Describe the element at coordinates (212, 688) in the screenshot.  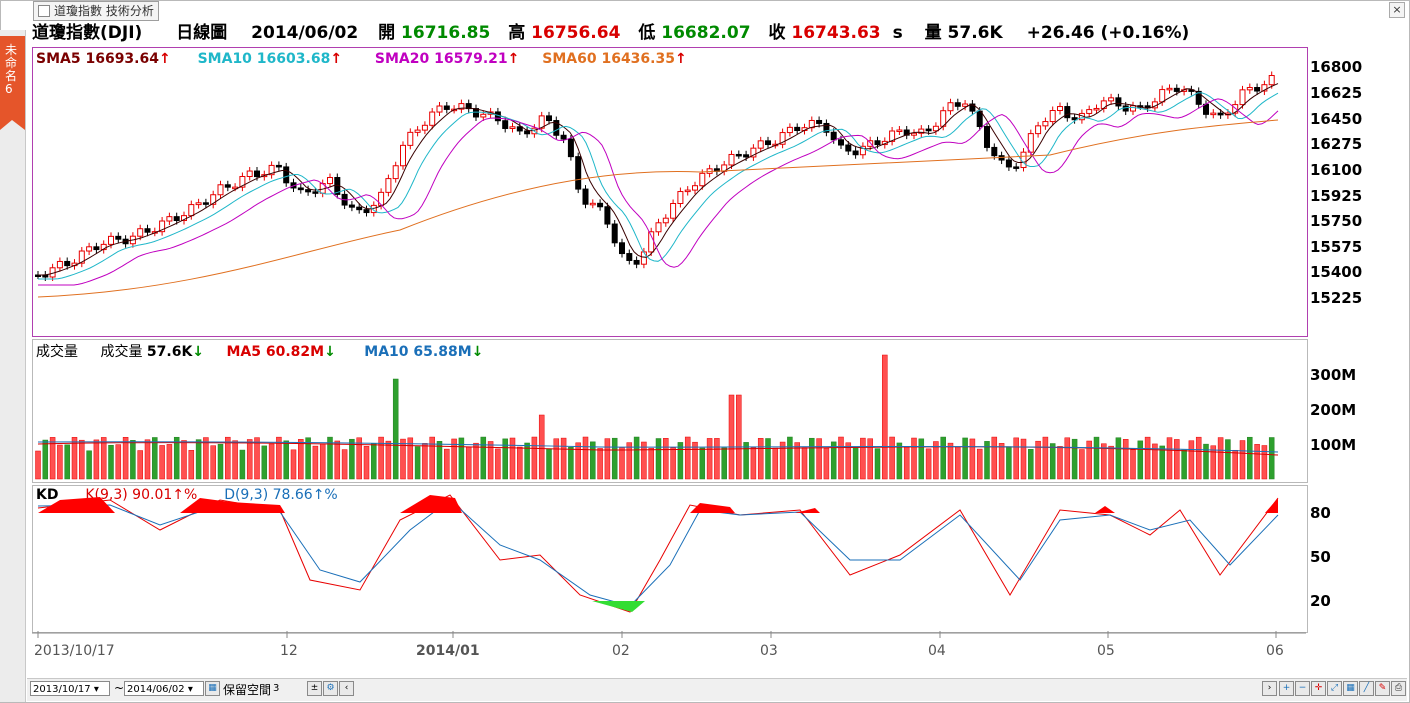
I see `calendar-icon: ▦` at that location.